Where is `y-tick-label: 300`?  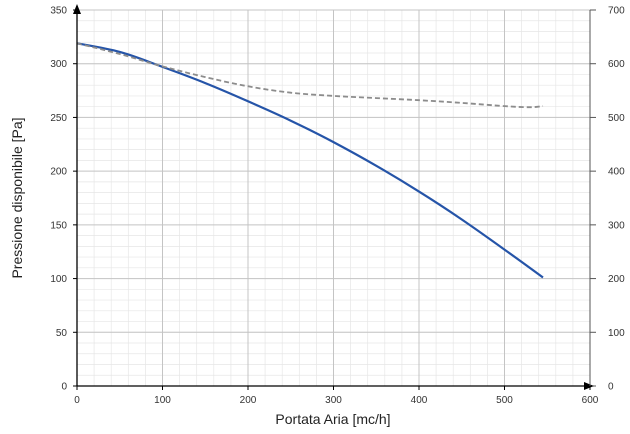
y-tick-label: 300 is located at coordinates (58, 64).